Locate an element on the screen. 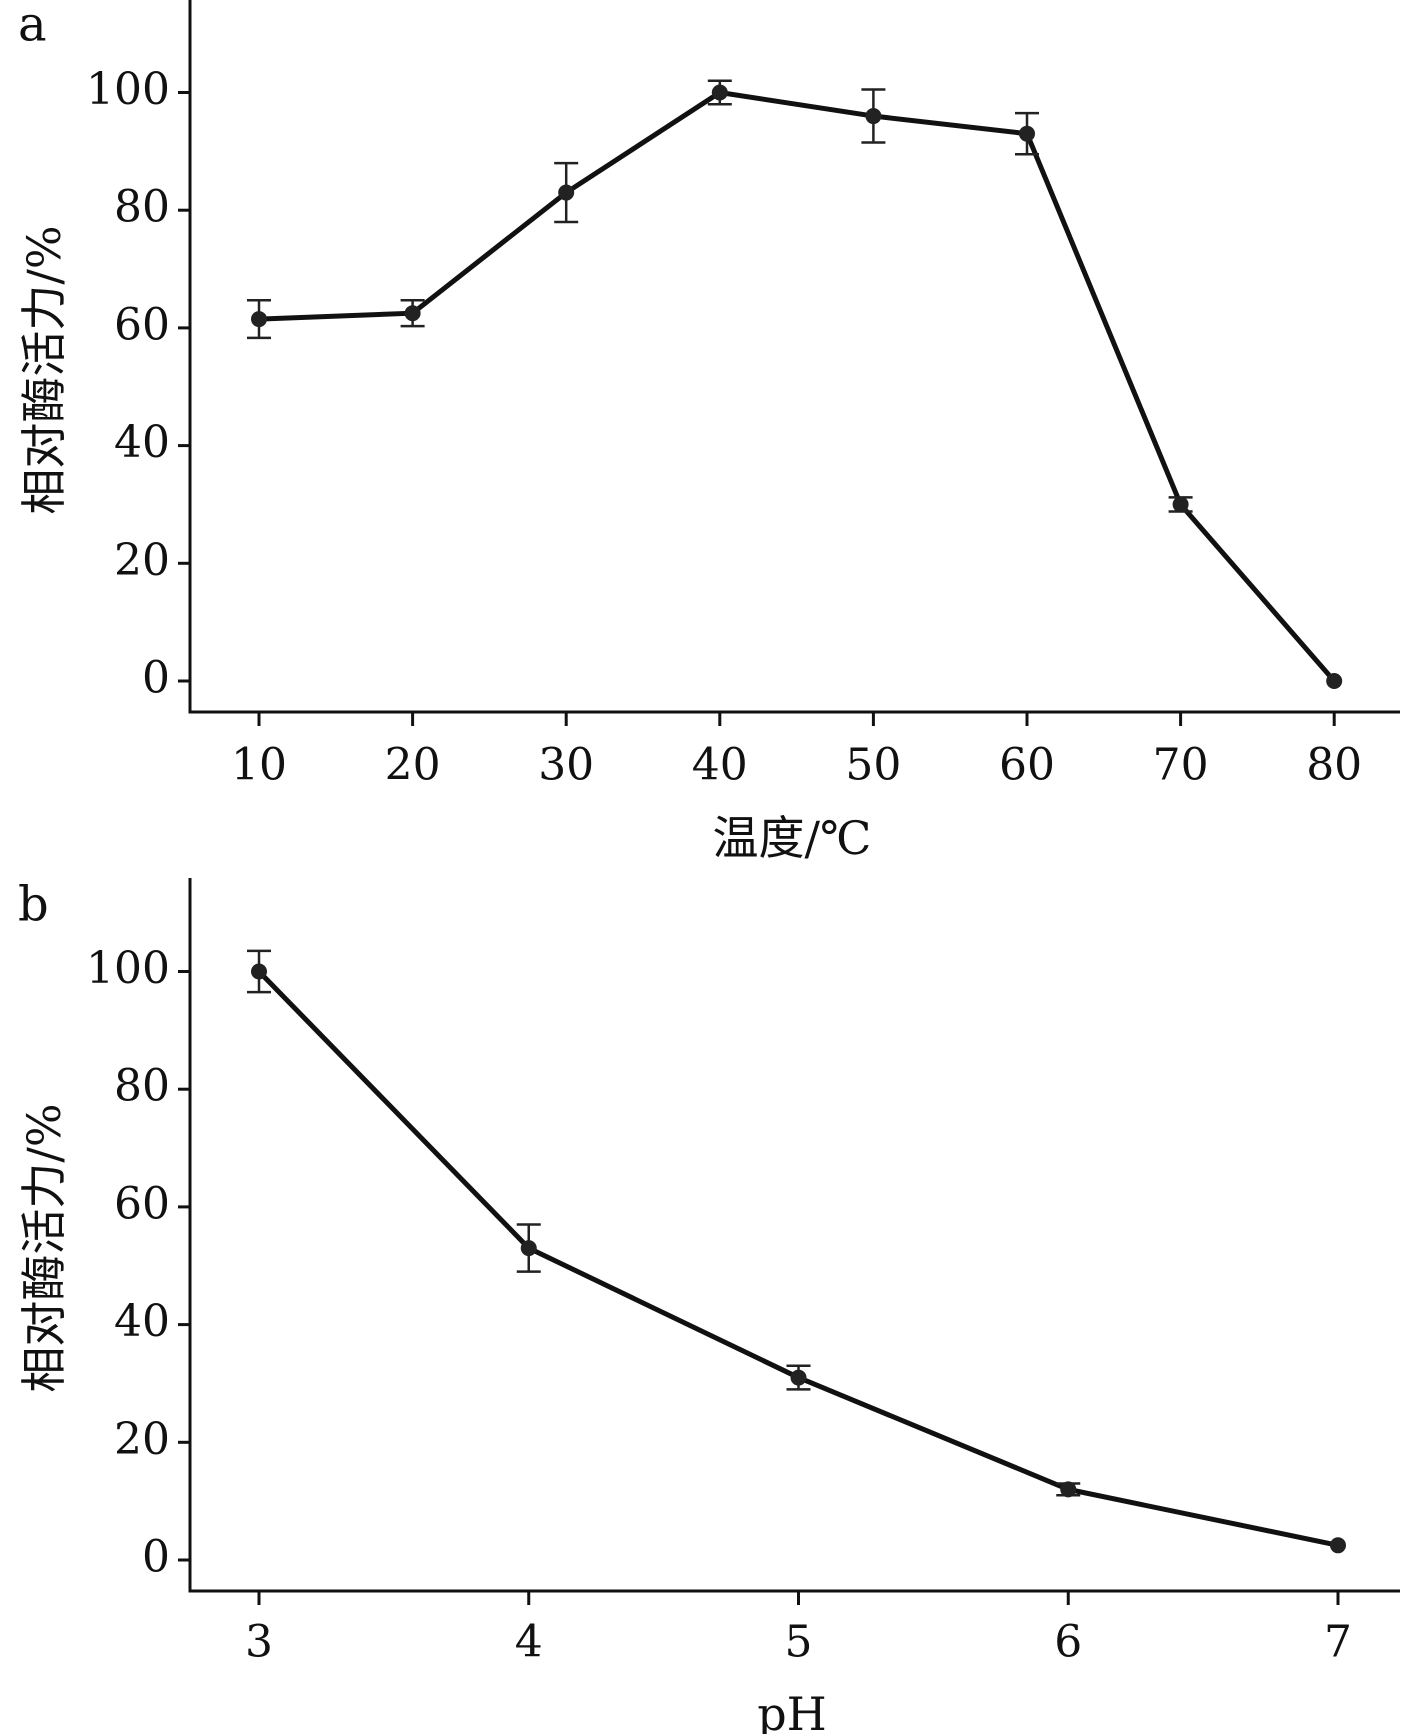 The image size is (1409, 1734). x-tick-label: 20 is located at coordinates (413, 765).